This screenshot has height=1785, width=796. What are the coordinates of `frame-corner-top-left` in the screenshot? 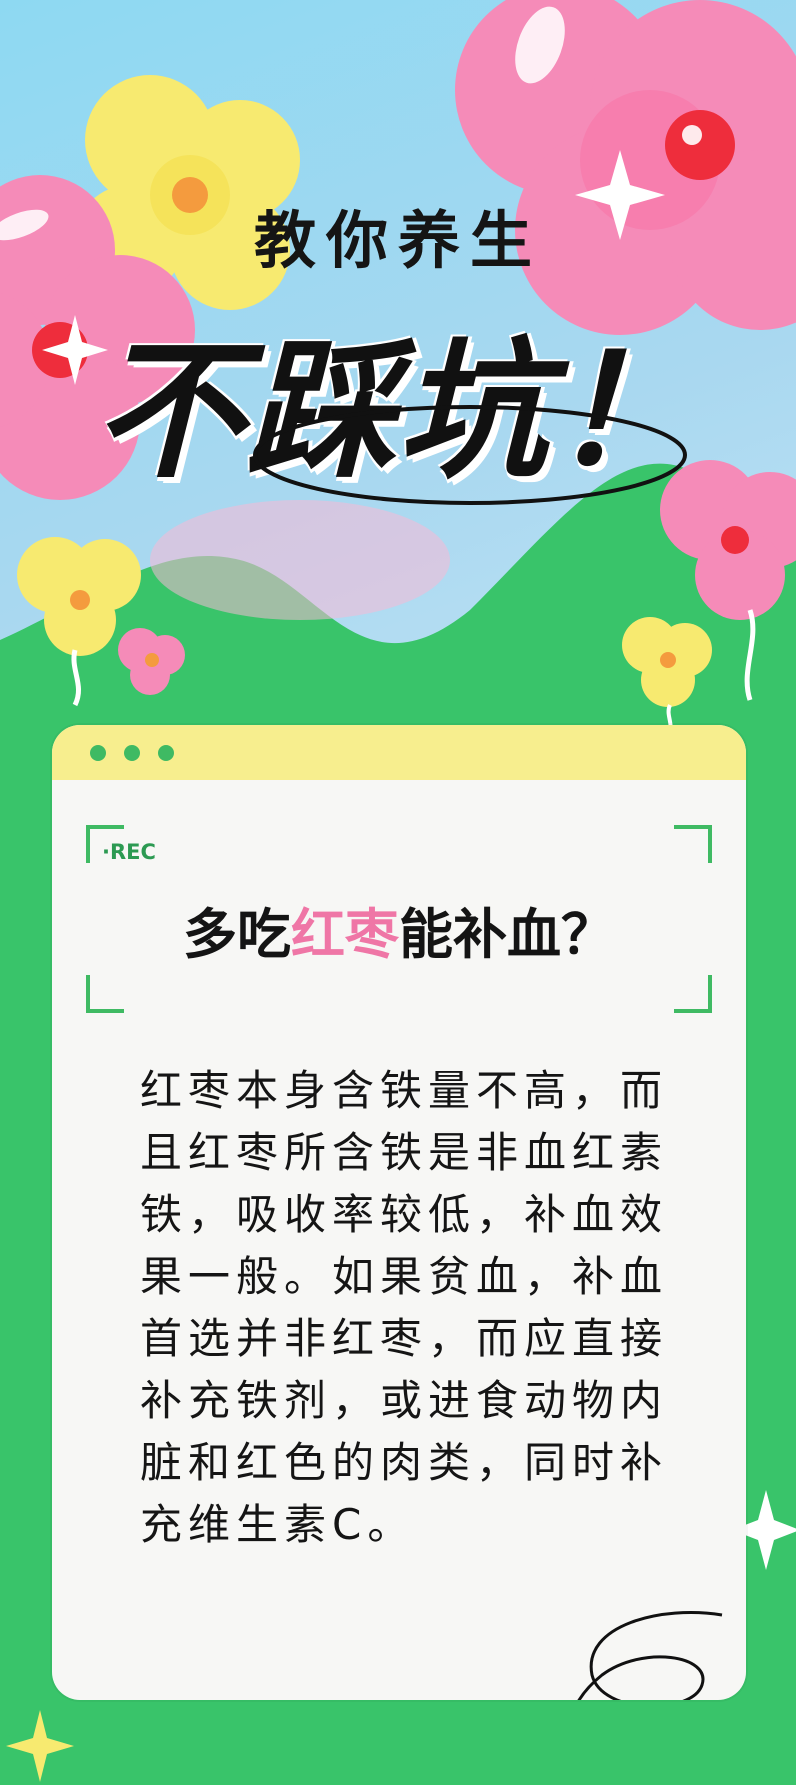 It's located at (105, 844).